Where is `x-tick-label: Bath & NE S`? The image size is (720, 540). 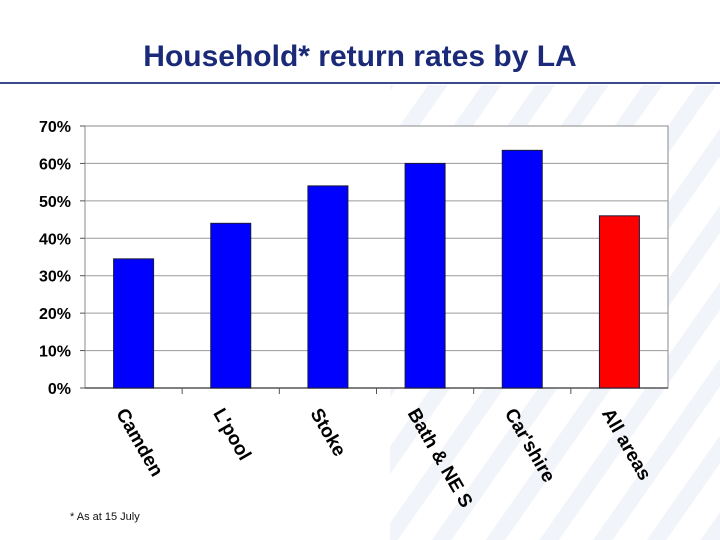 x-tick-label: Bath & NE S is located at coordinates (440, 457).